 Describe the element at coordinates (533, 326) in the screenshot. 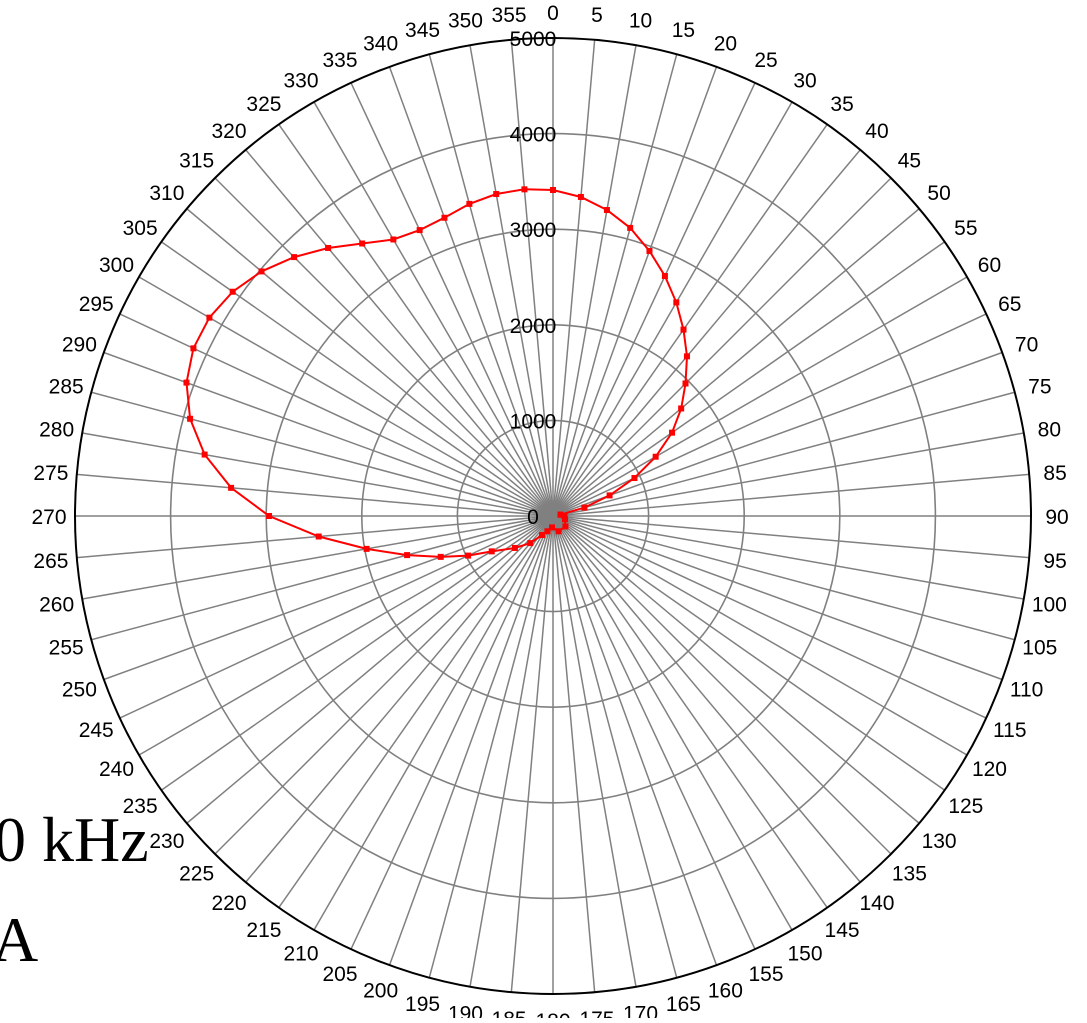

I see `radial-tick-label: 2000` at that location.